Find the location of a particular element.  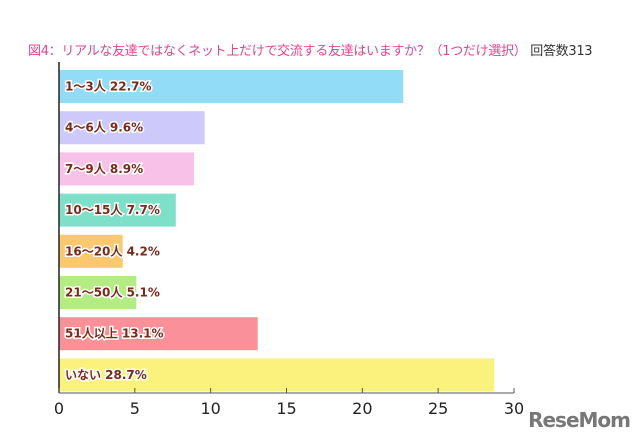

bar-label-3: 7〜9人 8.9% is located at coordinates (104, 168).